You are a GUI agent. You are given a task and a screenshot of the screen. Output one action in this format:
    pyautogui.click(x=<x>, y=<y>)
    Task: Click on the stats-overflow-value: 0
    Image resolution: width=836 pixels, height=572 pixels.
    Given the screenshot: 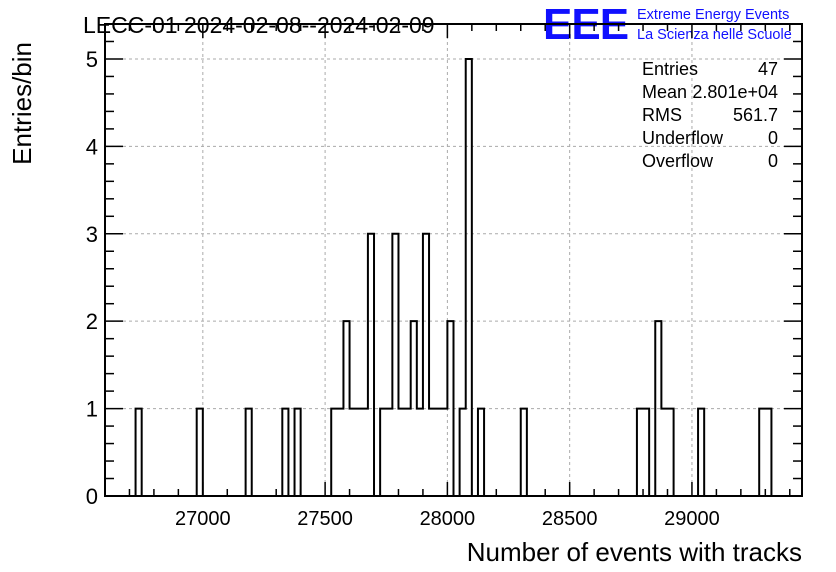 What is the action you would take?
    pyautogui.click(x=773, y=161)
    